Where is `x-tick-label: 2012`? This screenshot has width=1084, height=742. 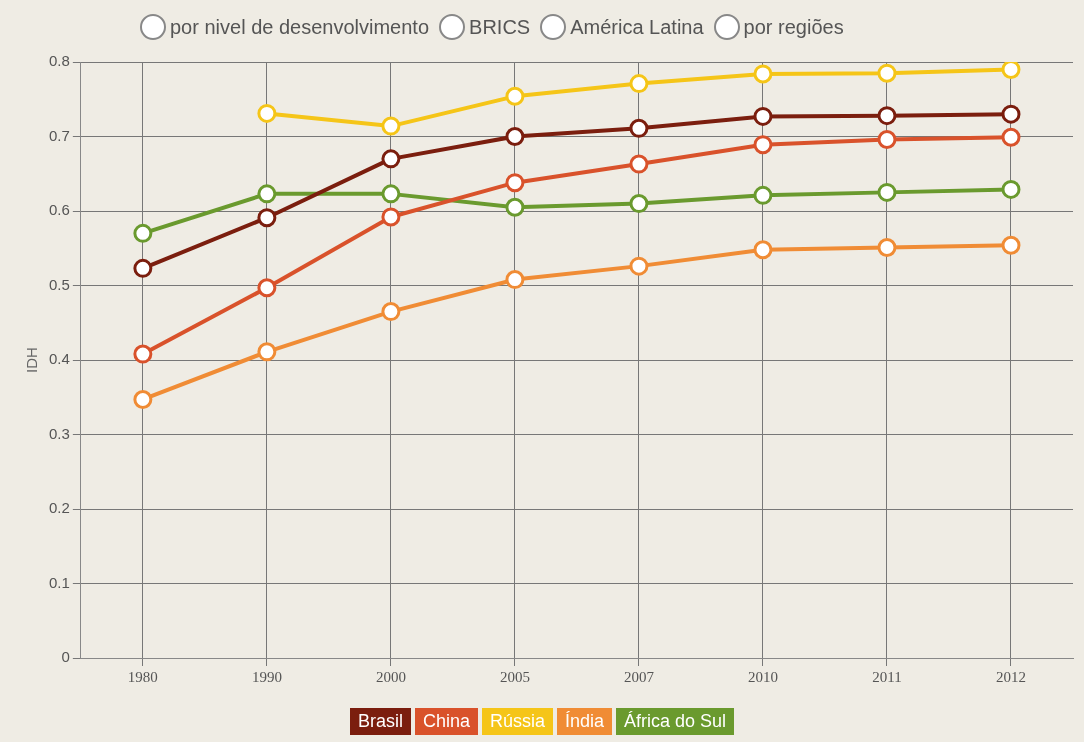
x-tick-label: 2012 is located at coordinates (1010, 676).